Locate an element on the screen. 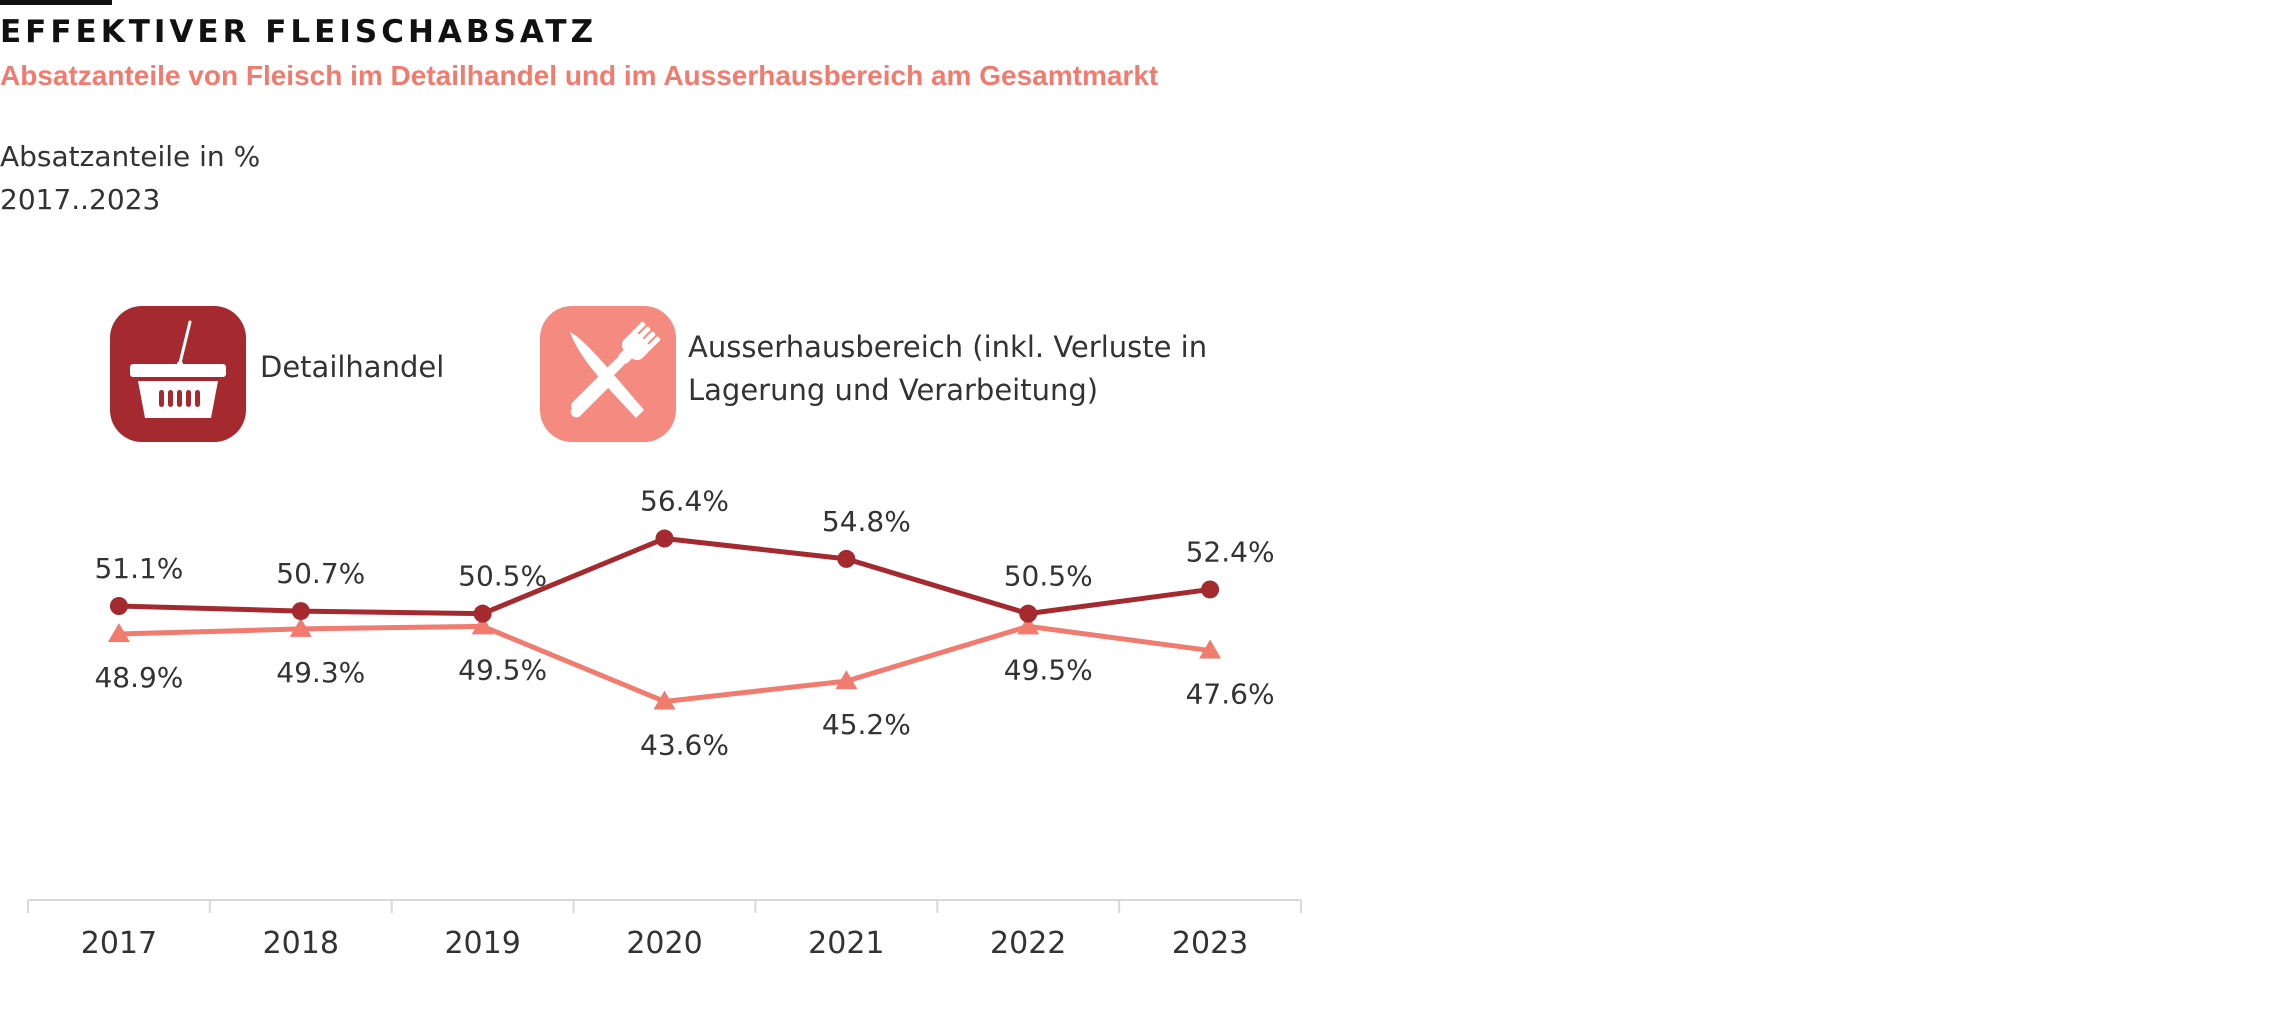 This screenshot has height=1020, width=2290. knife-fork-icon is located at coordinates (608, 374).